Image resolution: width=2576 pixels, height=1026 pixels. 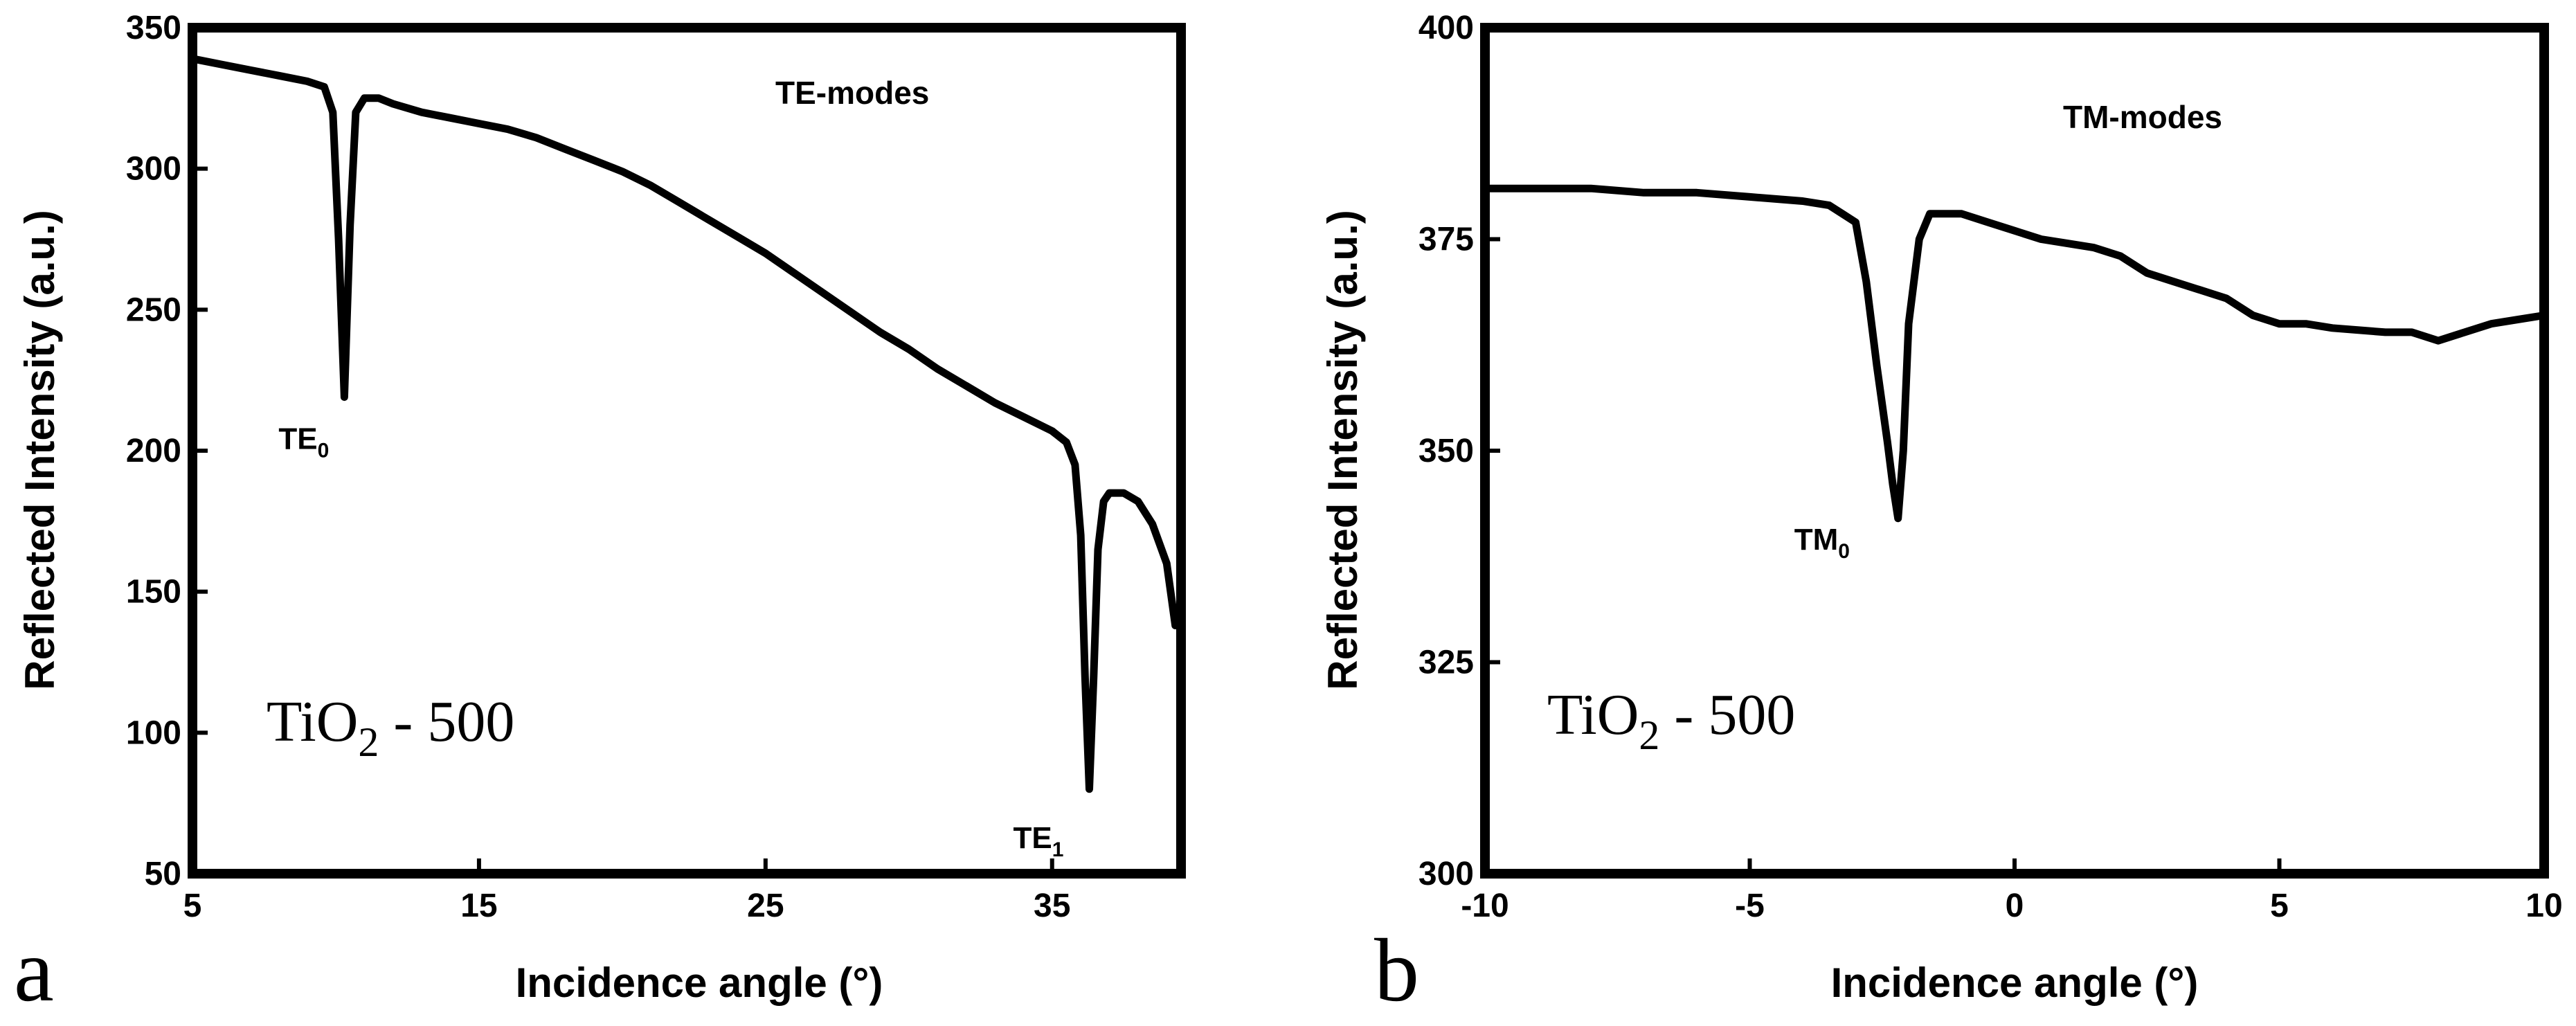 I want to click on panel-a-y-tick-label: 150, so click(x=153, y=592).